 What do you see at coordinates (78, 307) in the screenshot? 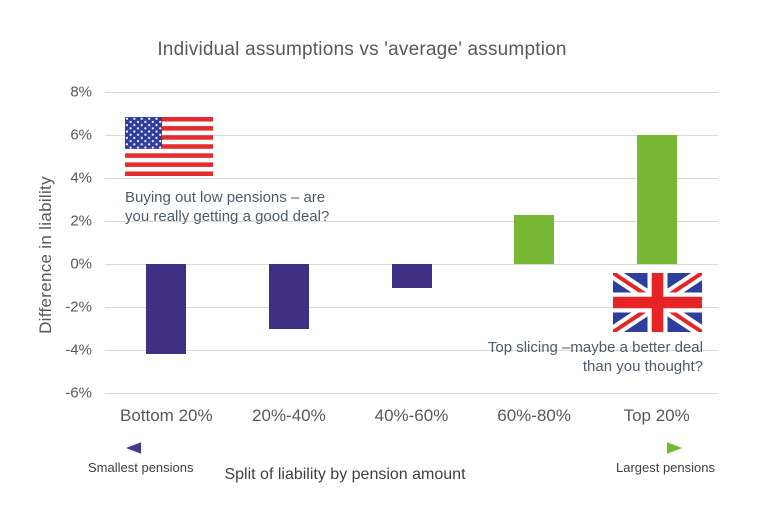
I see `y-tick-label: -2%` at bounding box center [78, 307].